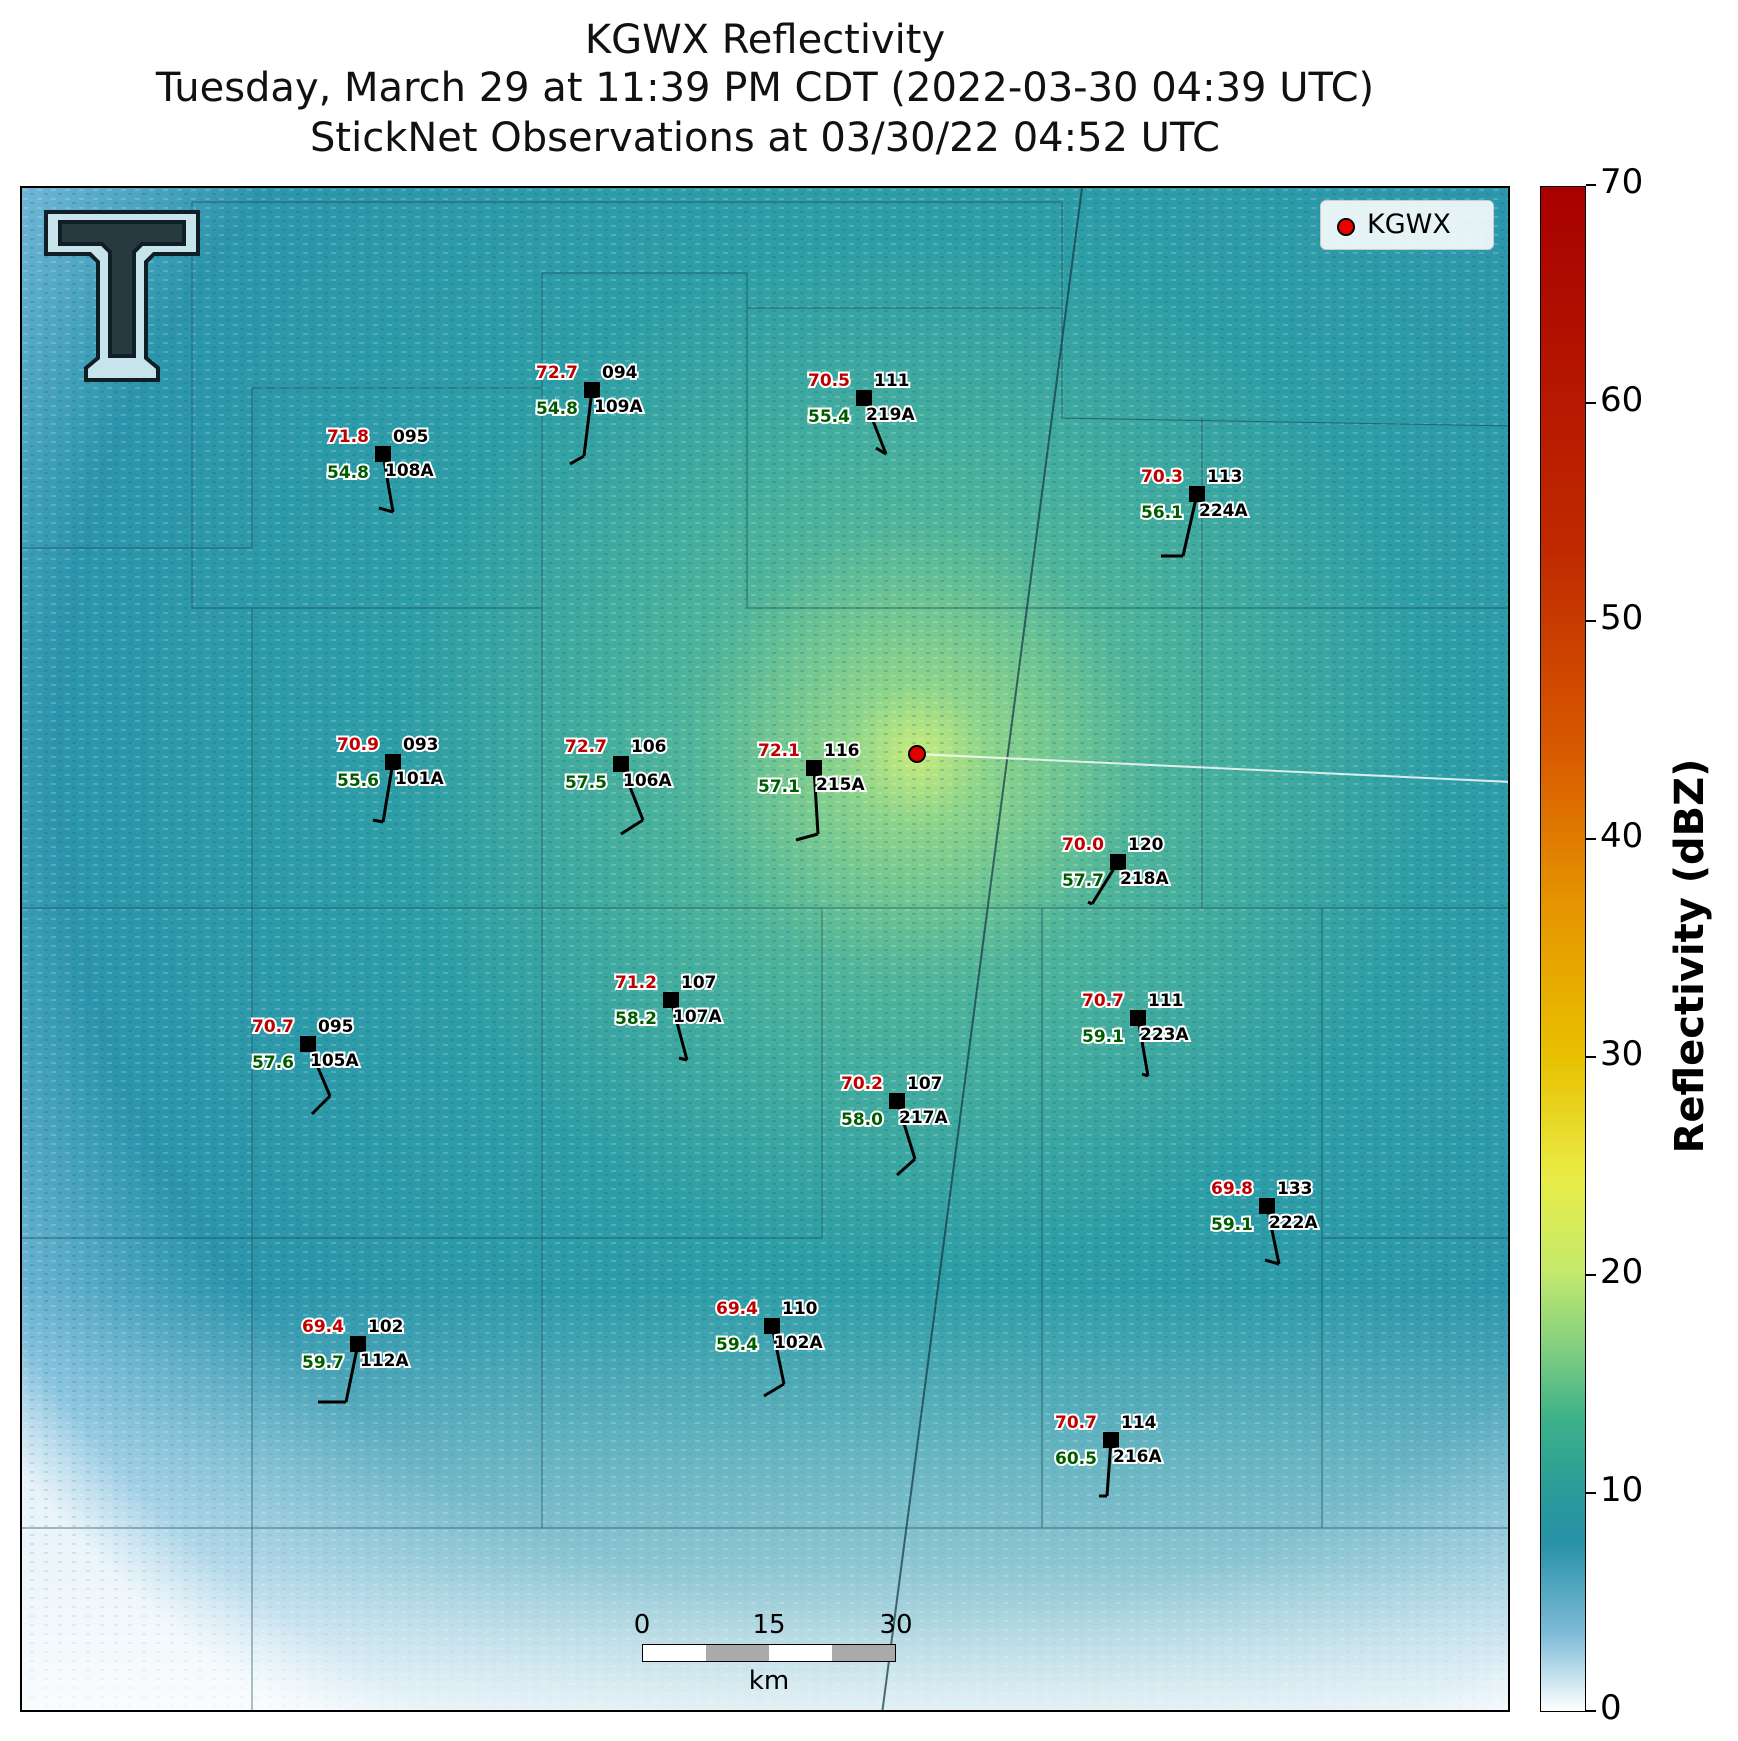 The image size is (1738, 1741). What do you see at coordinates (668, 1016) in the screenshot?
I see `station-107A: 71.2 107 58.2 107A` at bounding box center [668, 1016].